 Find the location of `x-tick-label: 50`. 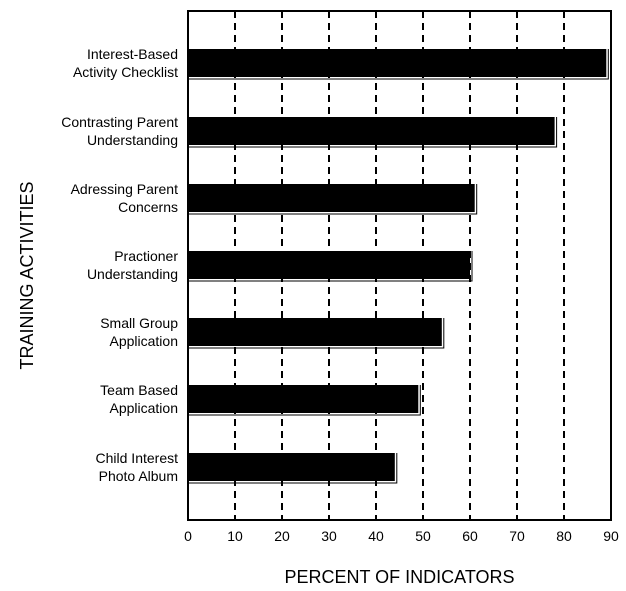

x-tick-label: 50 is located at coordinates (423, 536).